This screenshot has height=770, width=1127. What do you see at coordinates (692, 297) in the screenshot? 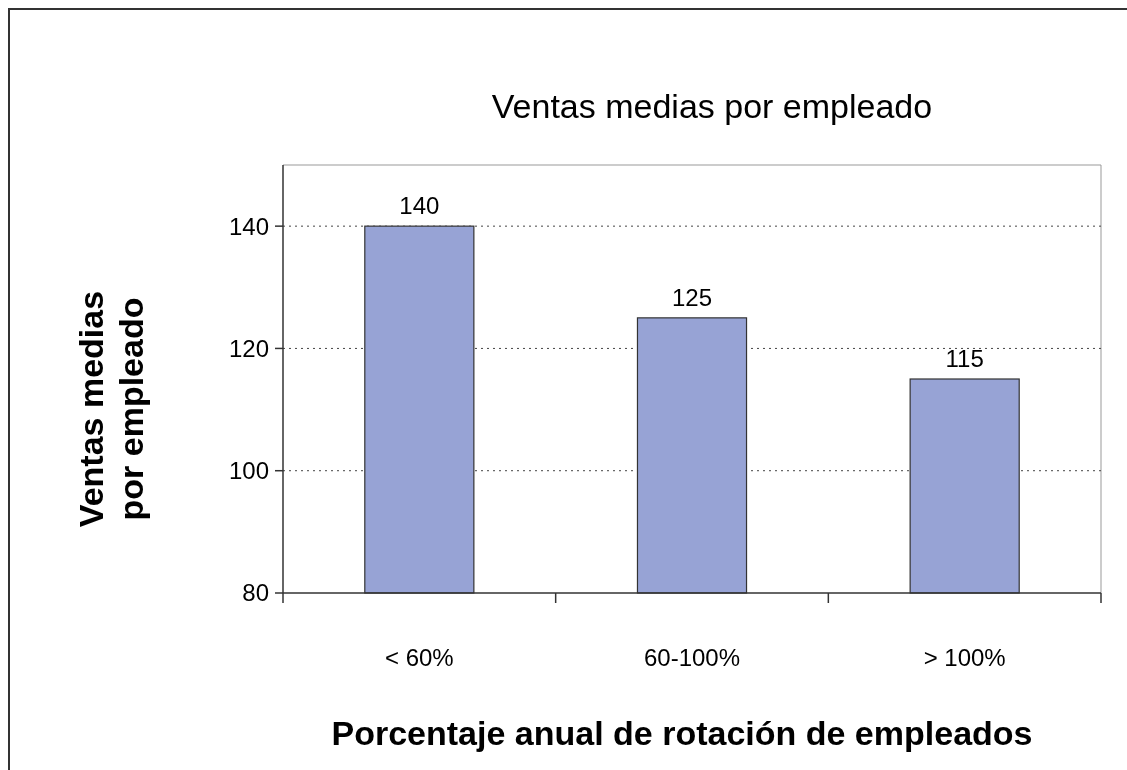
I see `data-label: 125` at bounding box center [692, 297].